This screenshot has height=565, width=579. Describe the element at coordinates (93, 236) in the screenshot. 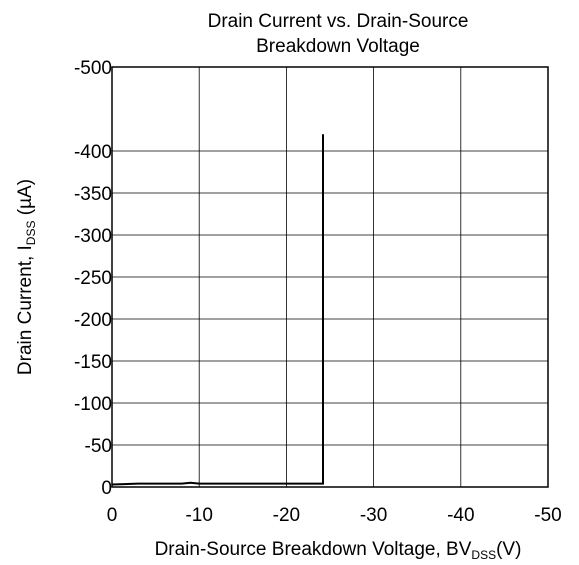

I see `y-tick-label-6: -300` at that location.